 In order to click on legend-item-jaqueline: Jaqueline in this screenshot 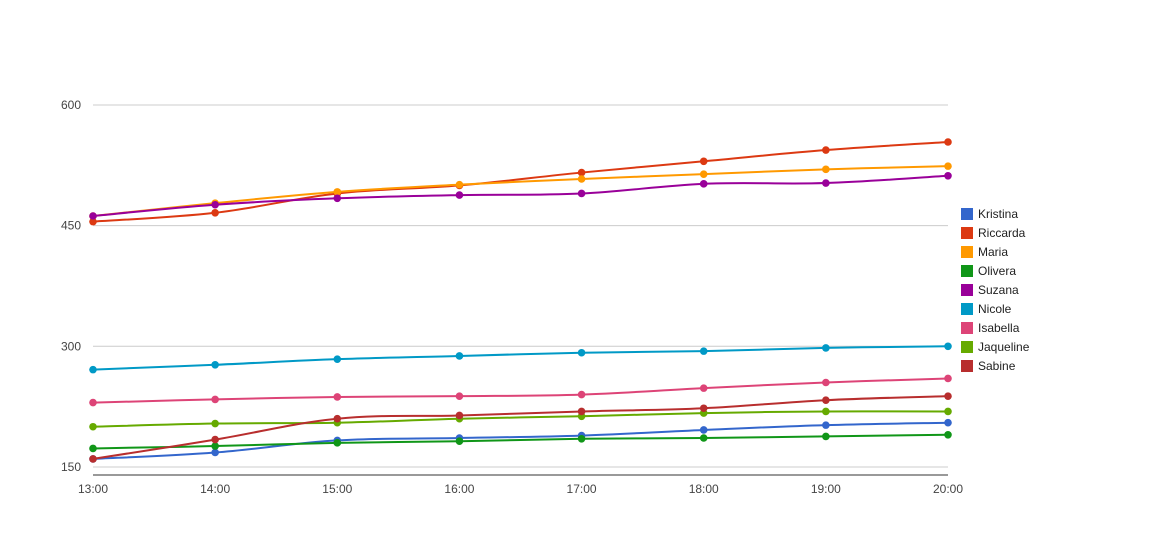, I will do `click(995, 347)`.